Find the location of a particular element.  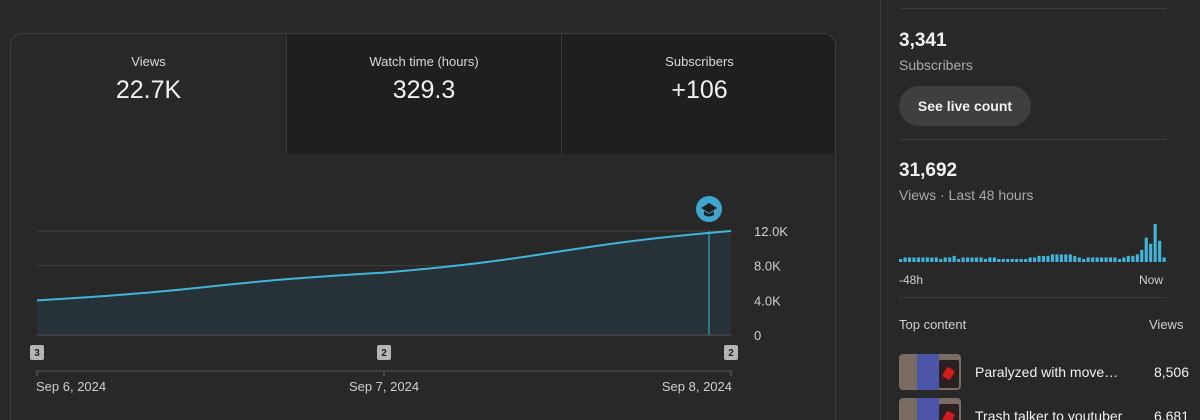

video-title: Trash talker to youtuber is located at coordinates (1049, 414).